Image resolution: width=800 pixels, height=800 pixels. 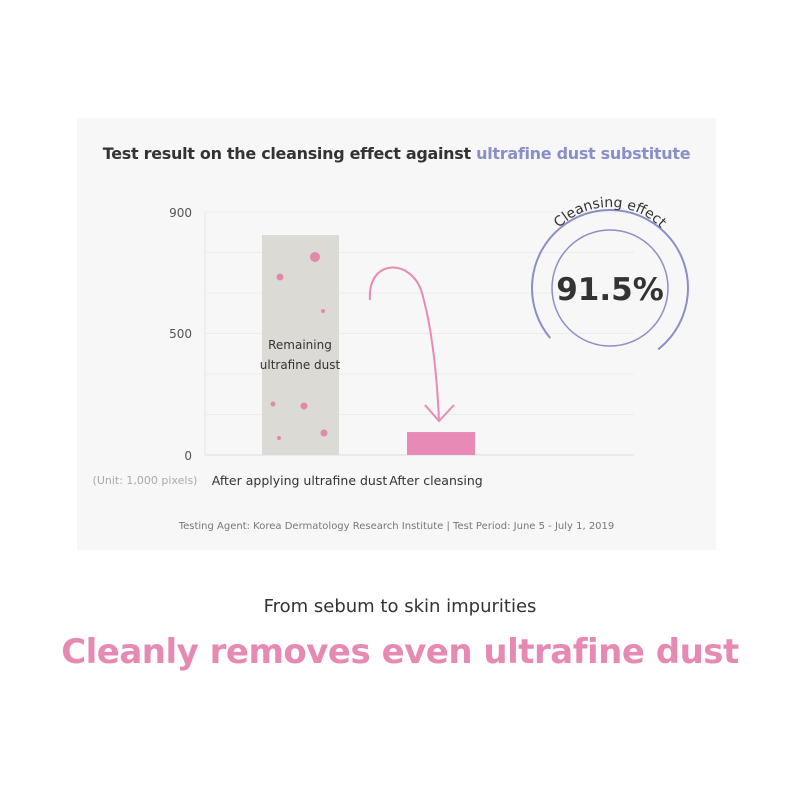 I want to click on bar-annotation-line2: ultrafine dust, so click(x=300, y=365).